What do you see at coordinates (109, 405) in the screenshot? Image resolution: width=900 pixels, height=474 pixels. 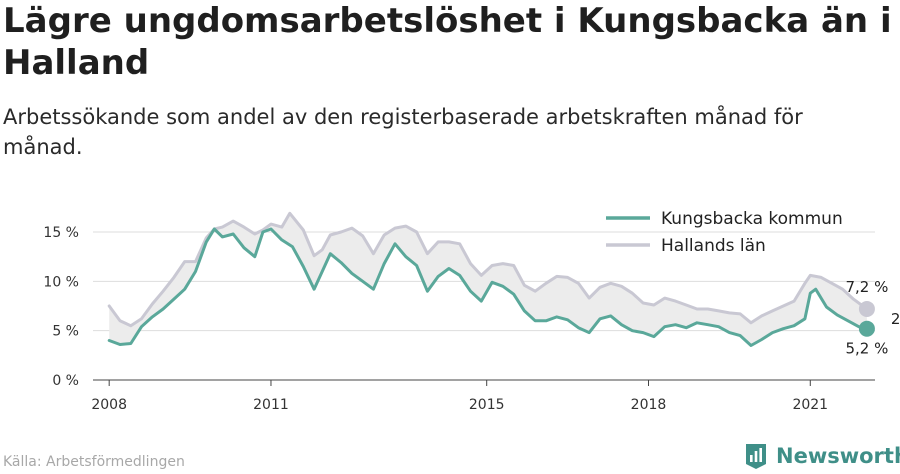 I see `x-tick-label: 2008` at bounding box center [109, 405].